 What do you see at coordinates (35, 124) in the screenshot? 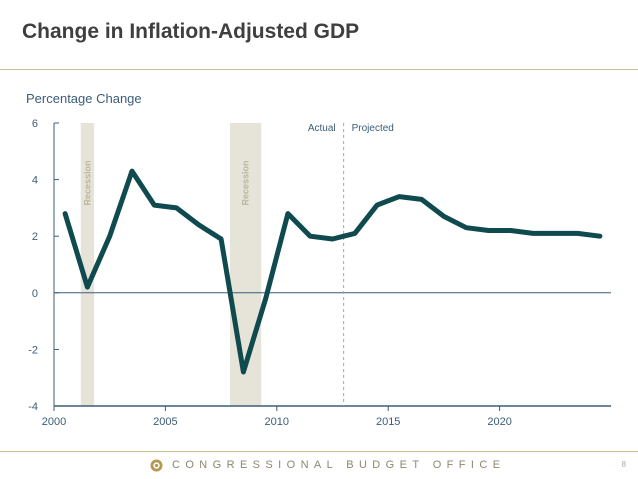
I see `y-tick-label: 6` at bounding box center [35, 124].